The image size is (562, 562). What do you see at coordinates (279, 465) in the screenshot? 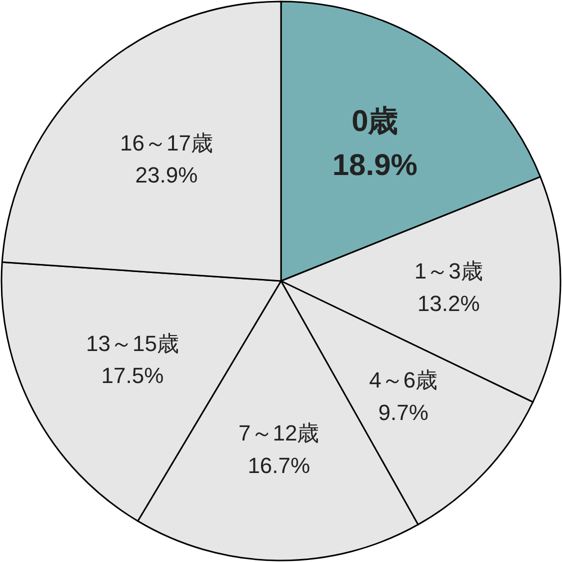
I see `data-label: 16.7%` at bounding box center [279, 465].